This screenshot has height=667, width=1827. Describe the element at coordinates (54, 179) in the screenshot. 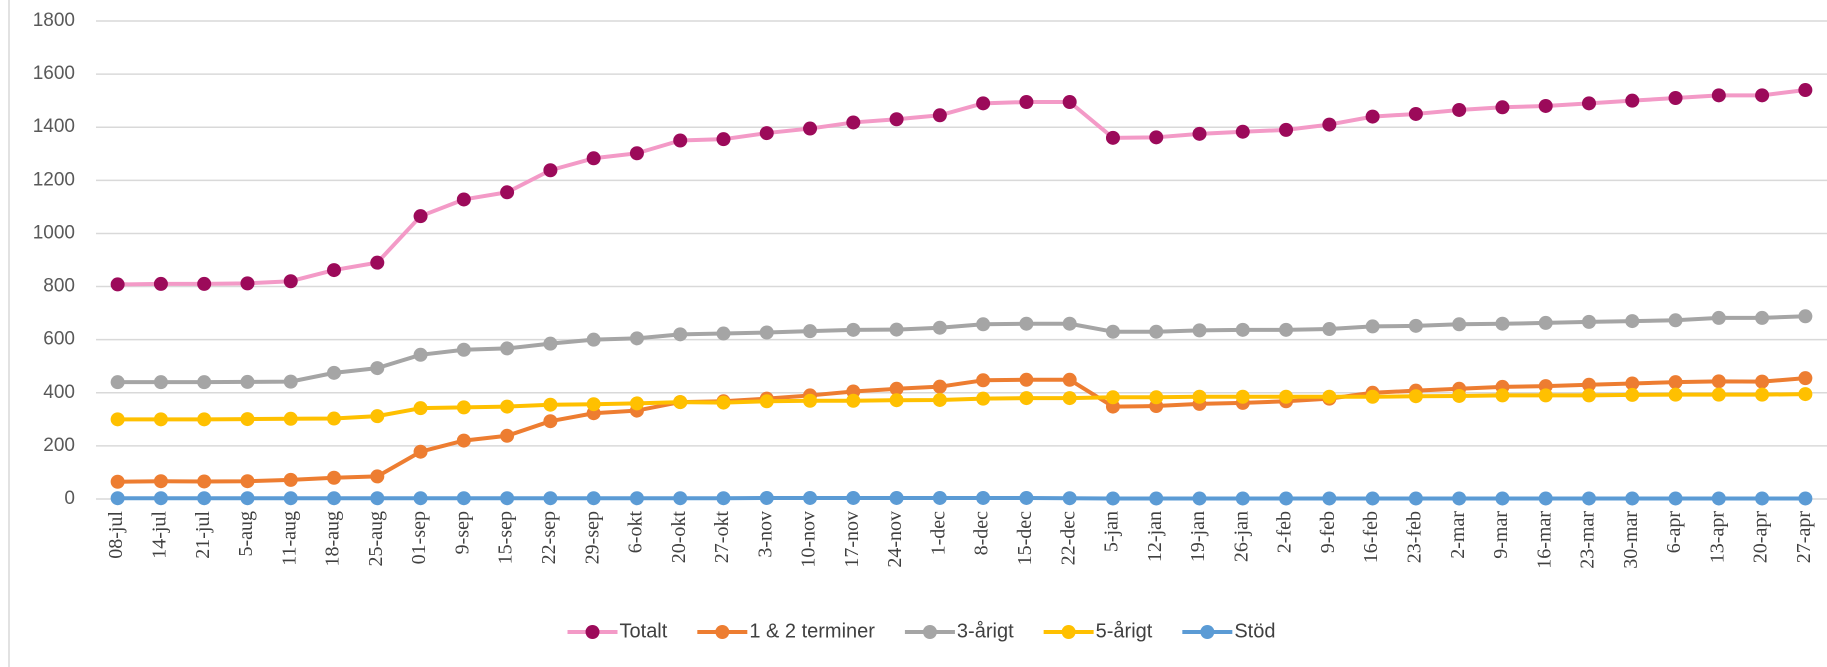

I see `y-tick-label: 1200` at that location.